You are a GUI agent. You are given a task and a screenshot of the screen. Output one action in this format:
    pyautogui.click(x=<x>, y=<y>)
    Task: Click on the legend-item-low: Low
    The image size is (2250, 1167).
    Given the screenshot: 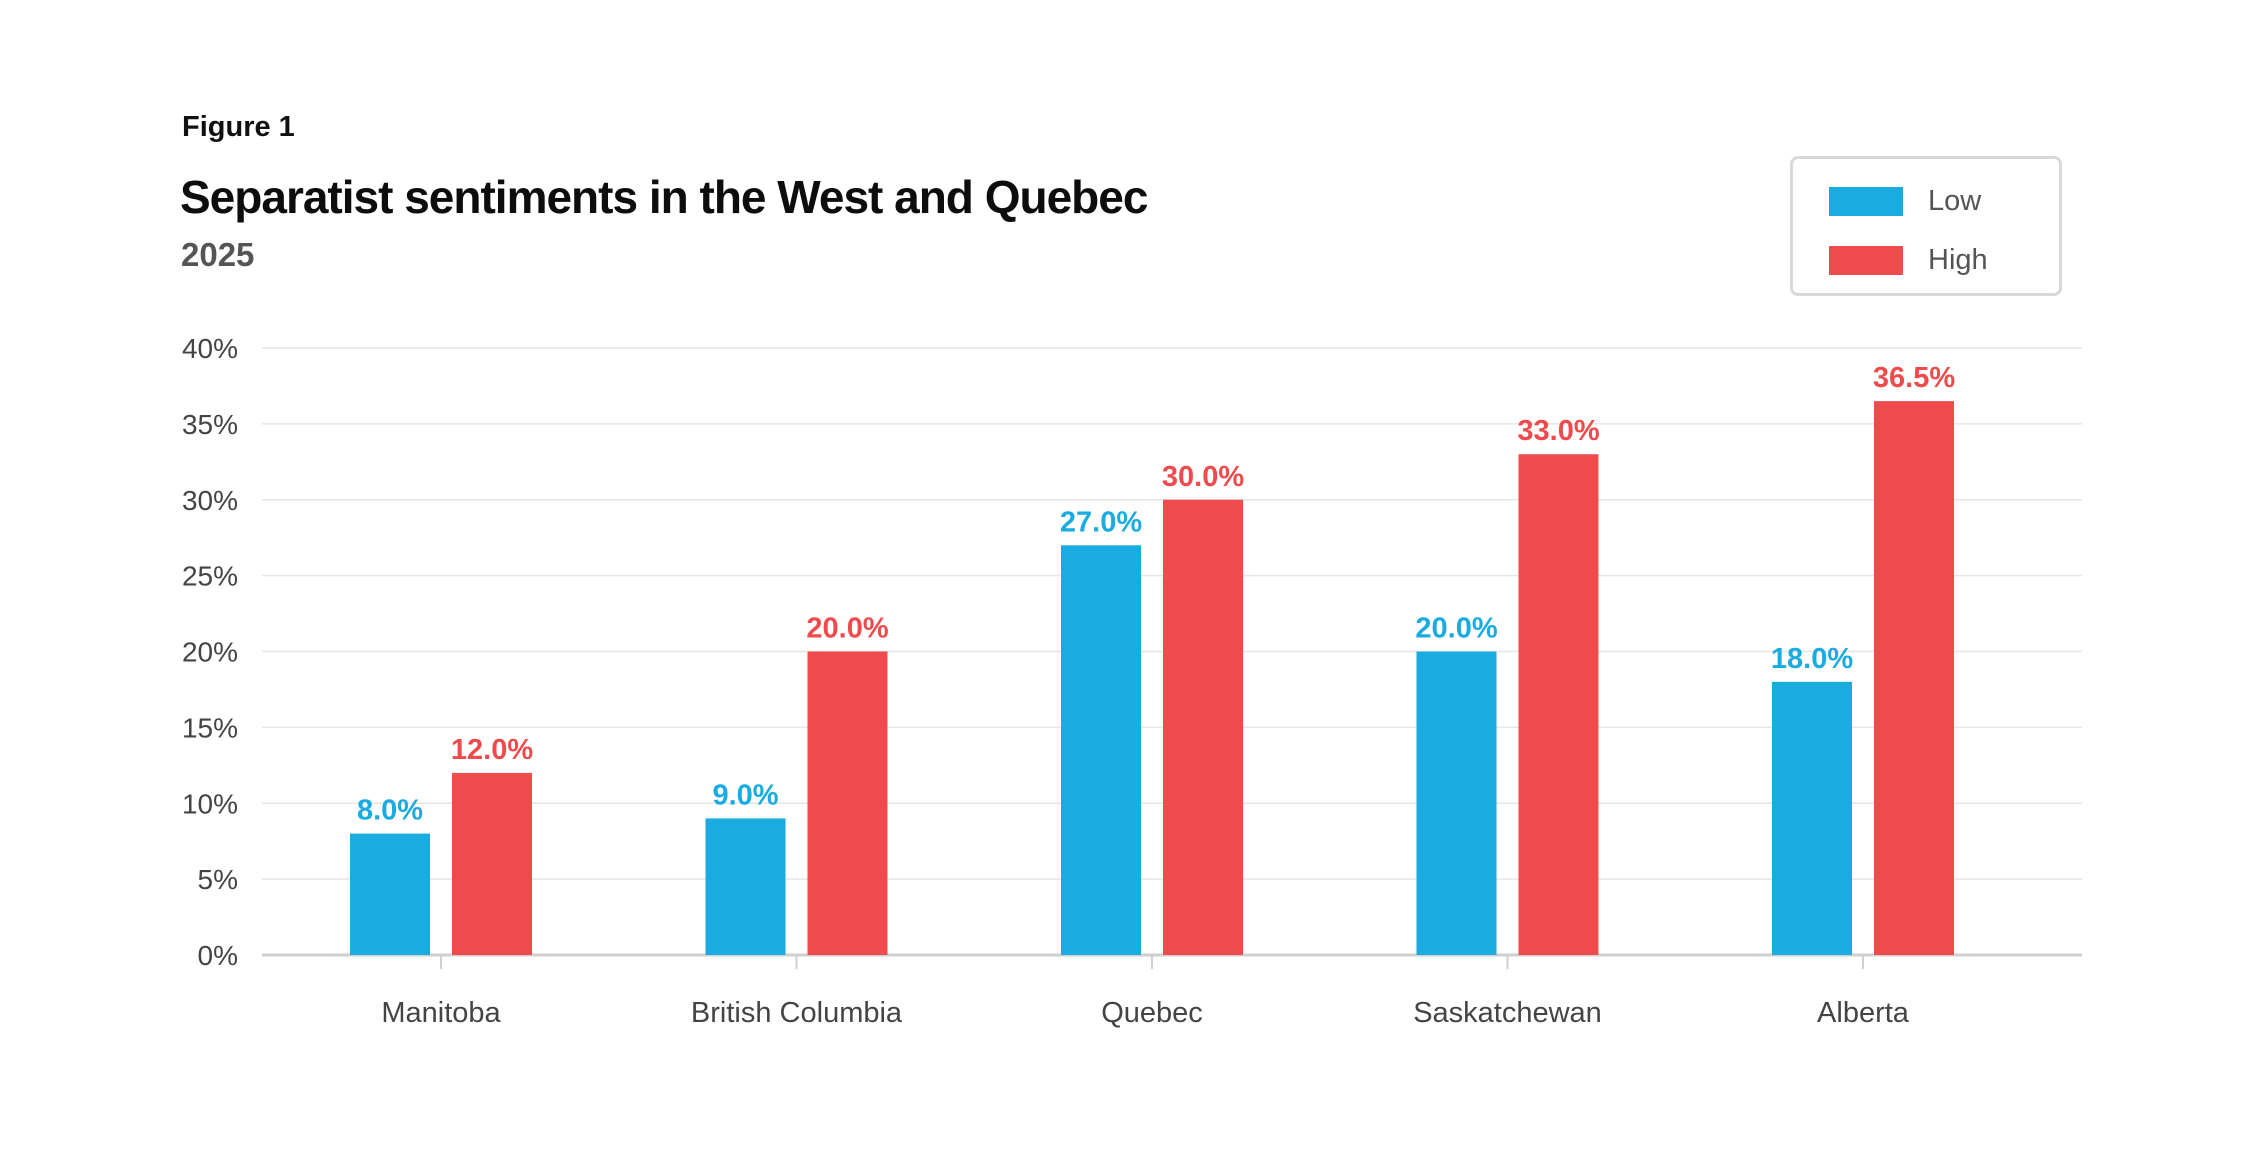 What is the action you would take?
    pyautogui.click(x=1905, y=201)
    